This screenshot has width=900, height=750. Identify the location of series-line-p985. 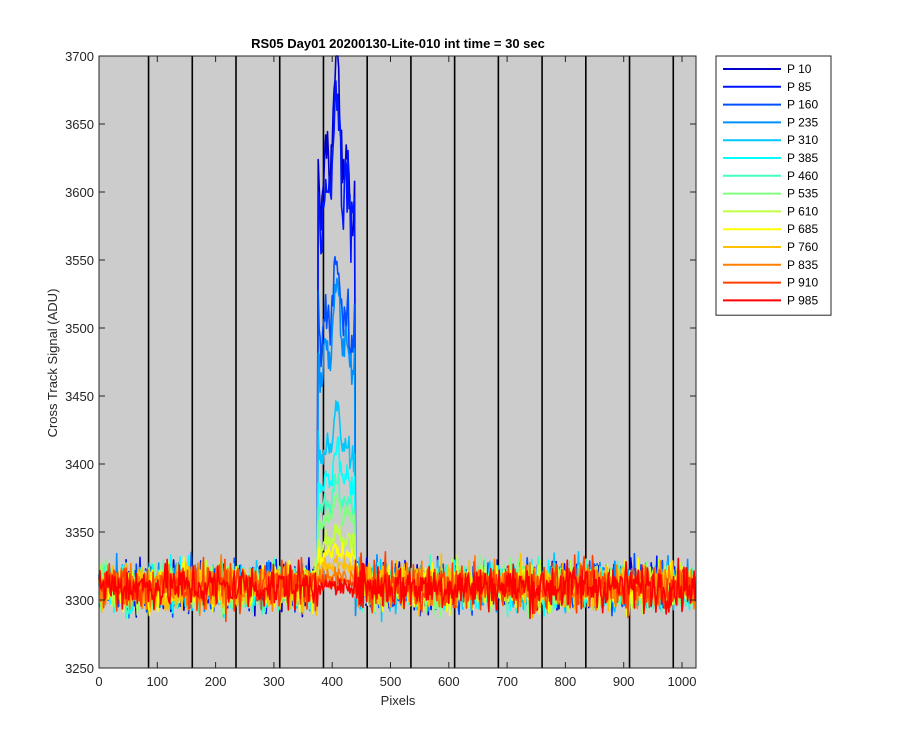
(397, 588).